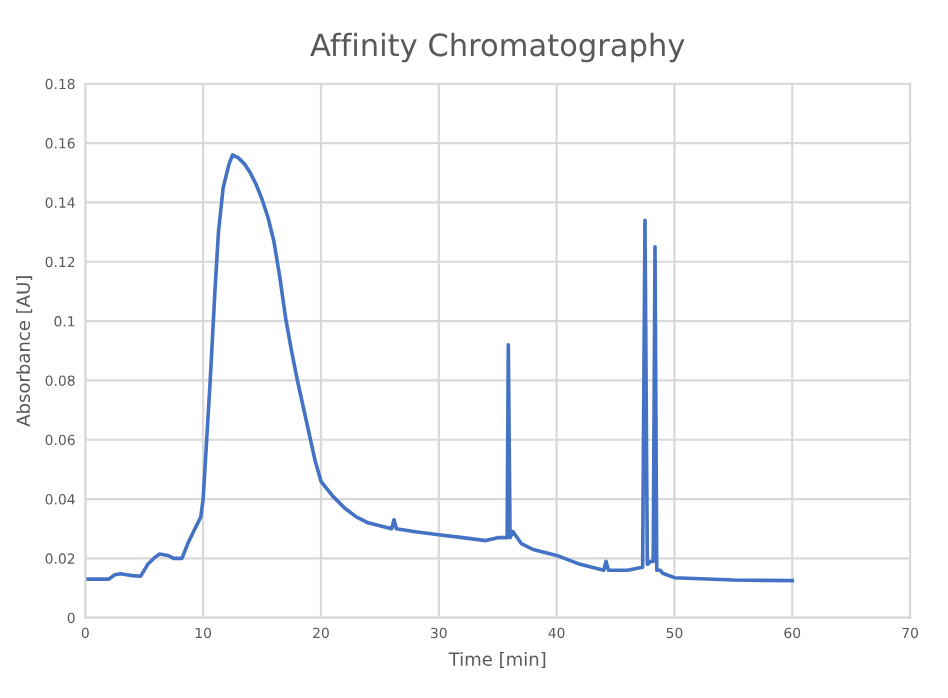 The width and height of the screenshot is (948, 698). I want to click on x-axis-title: Time [min], so click(497, 660).